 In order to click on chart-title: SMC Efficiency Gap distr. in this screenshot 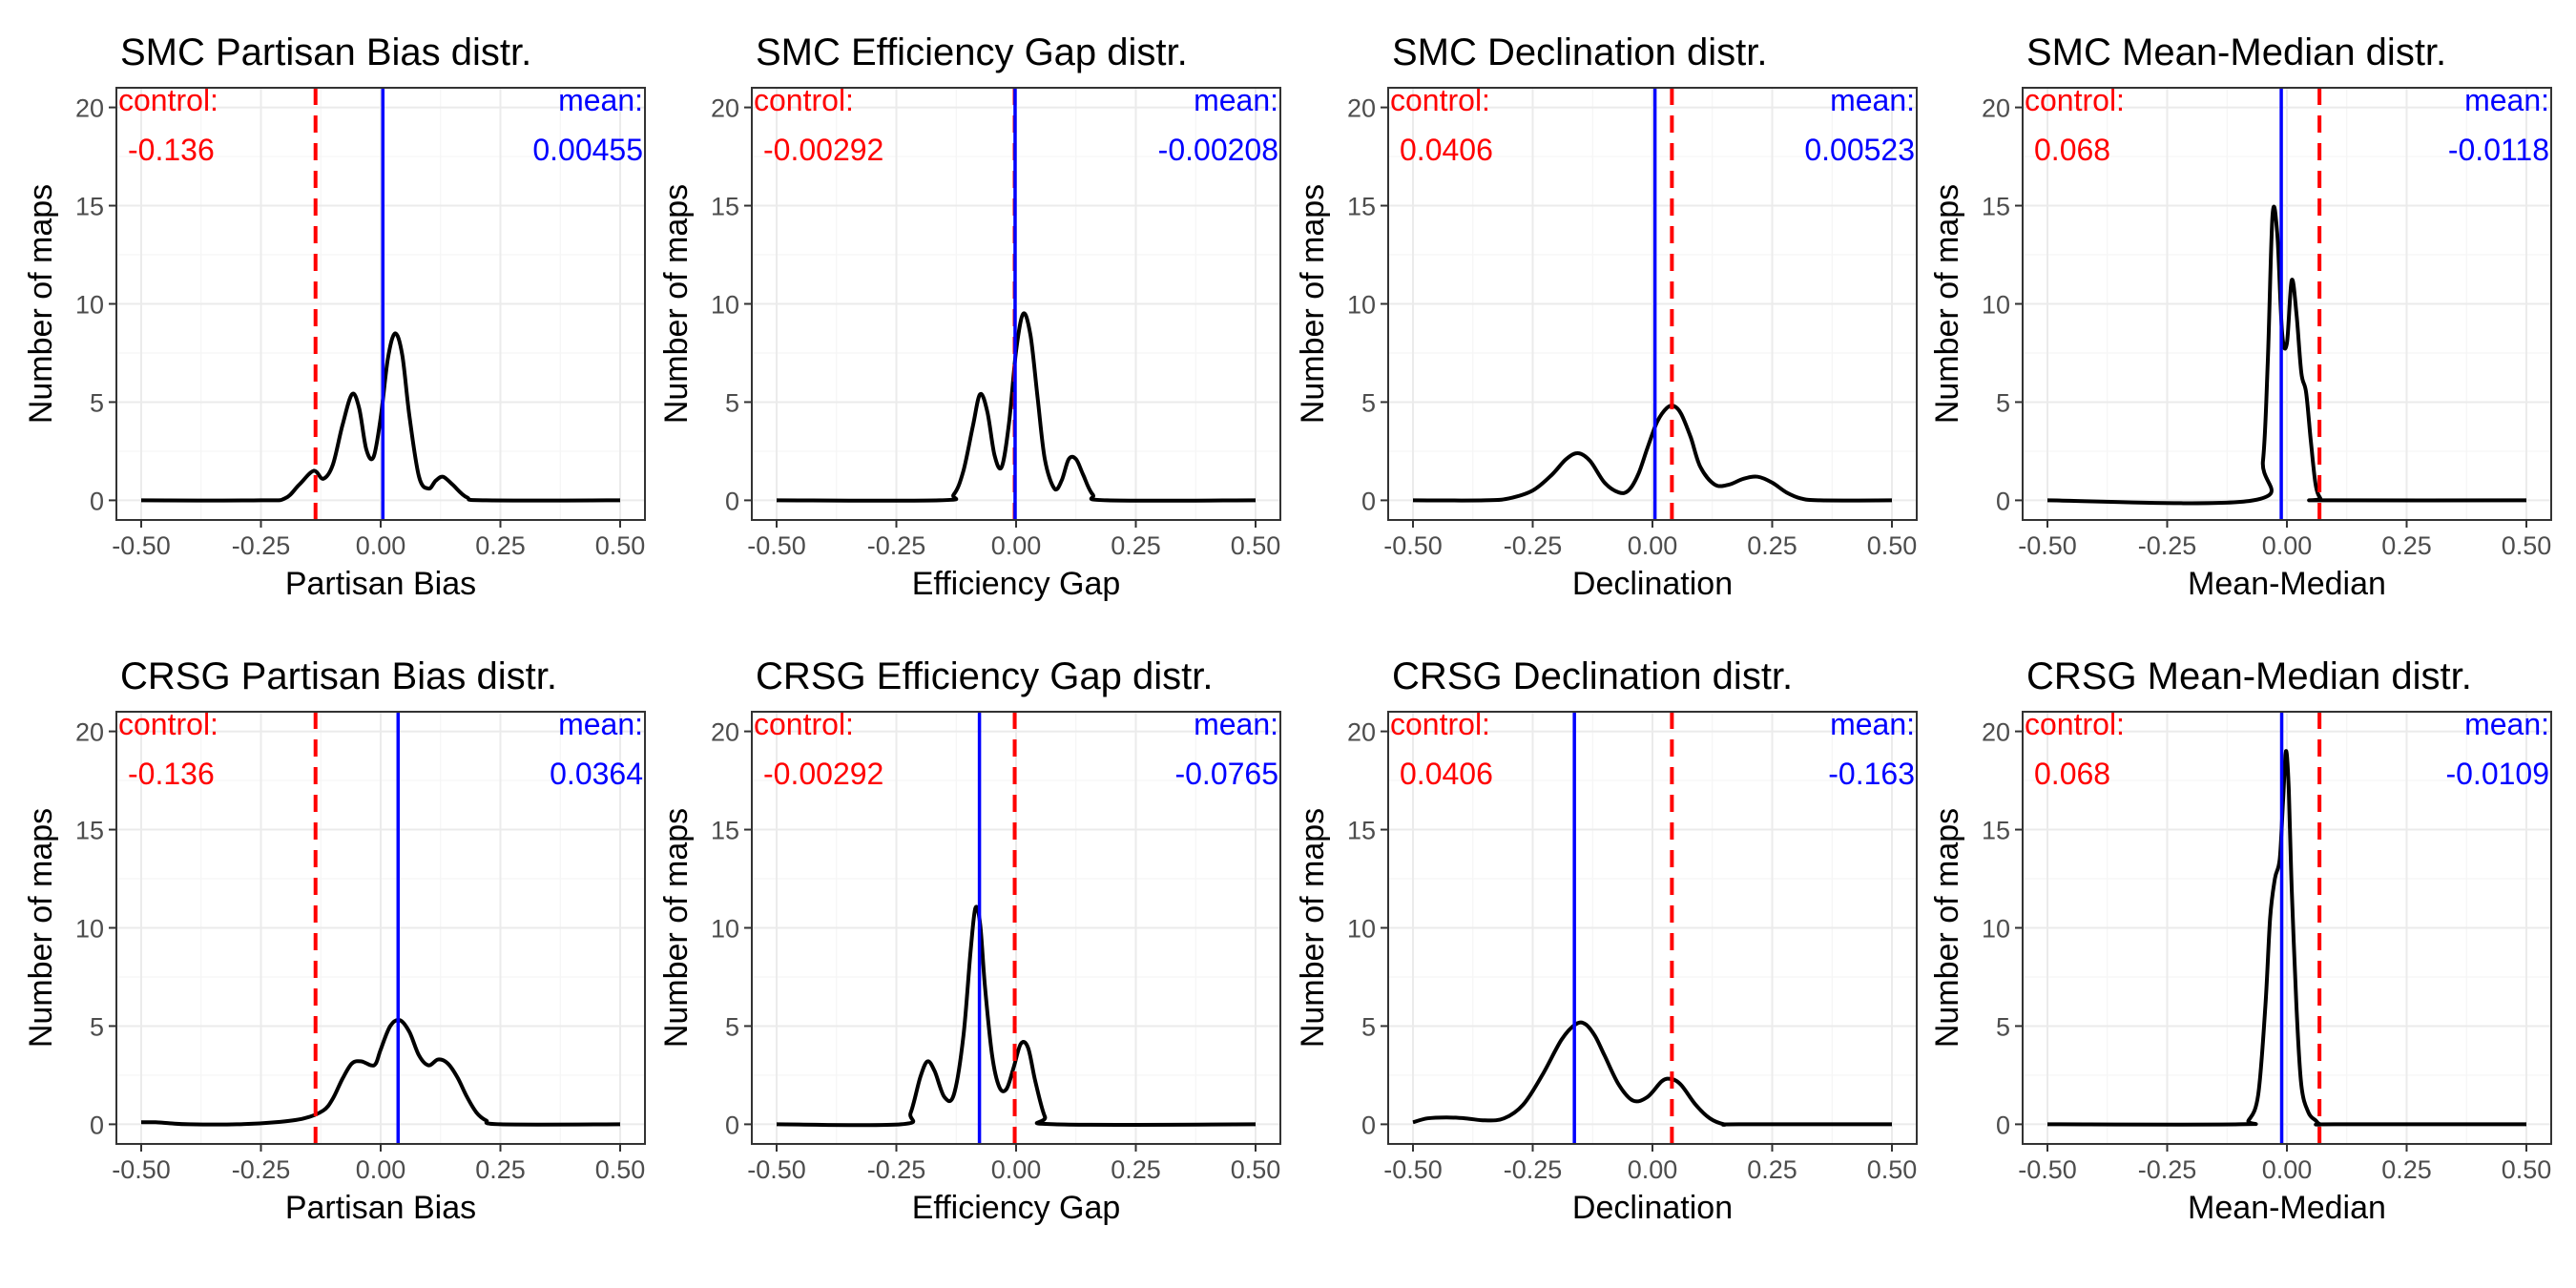, I will do `click(972, 52)`.